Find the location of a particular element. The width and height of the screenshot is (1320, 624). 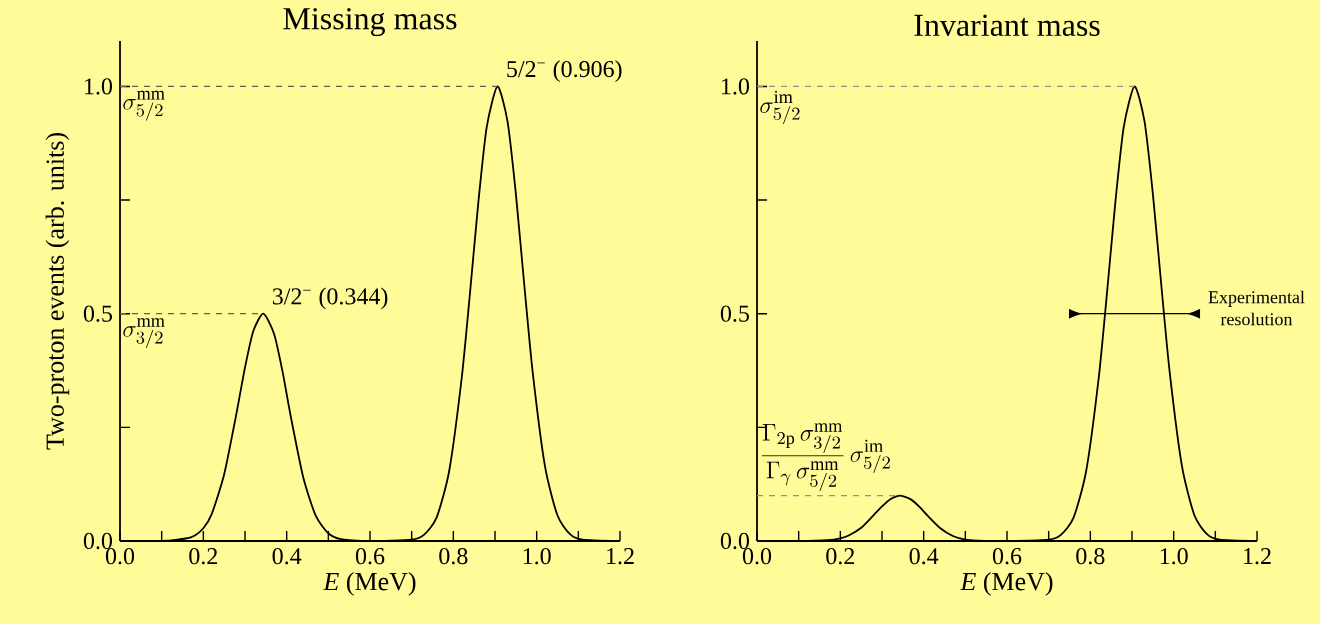

ref-line-label: $\sigma_{5/2}^{\mathrm{mm}}$ is located at coordinates (144, 105).